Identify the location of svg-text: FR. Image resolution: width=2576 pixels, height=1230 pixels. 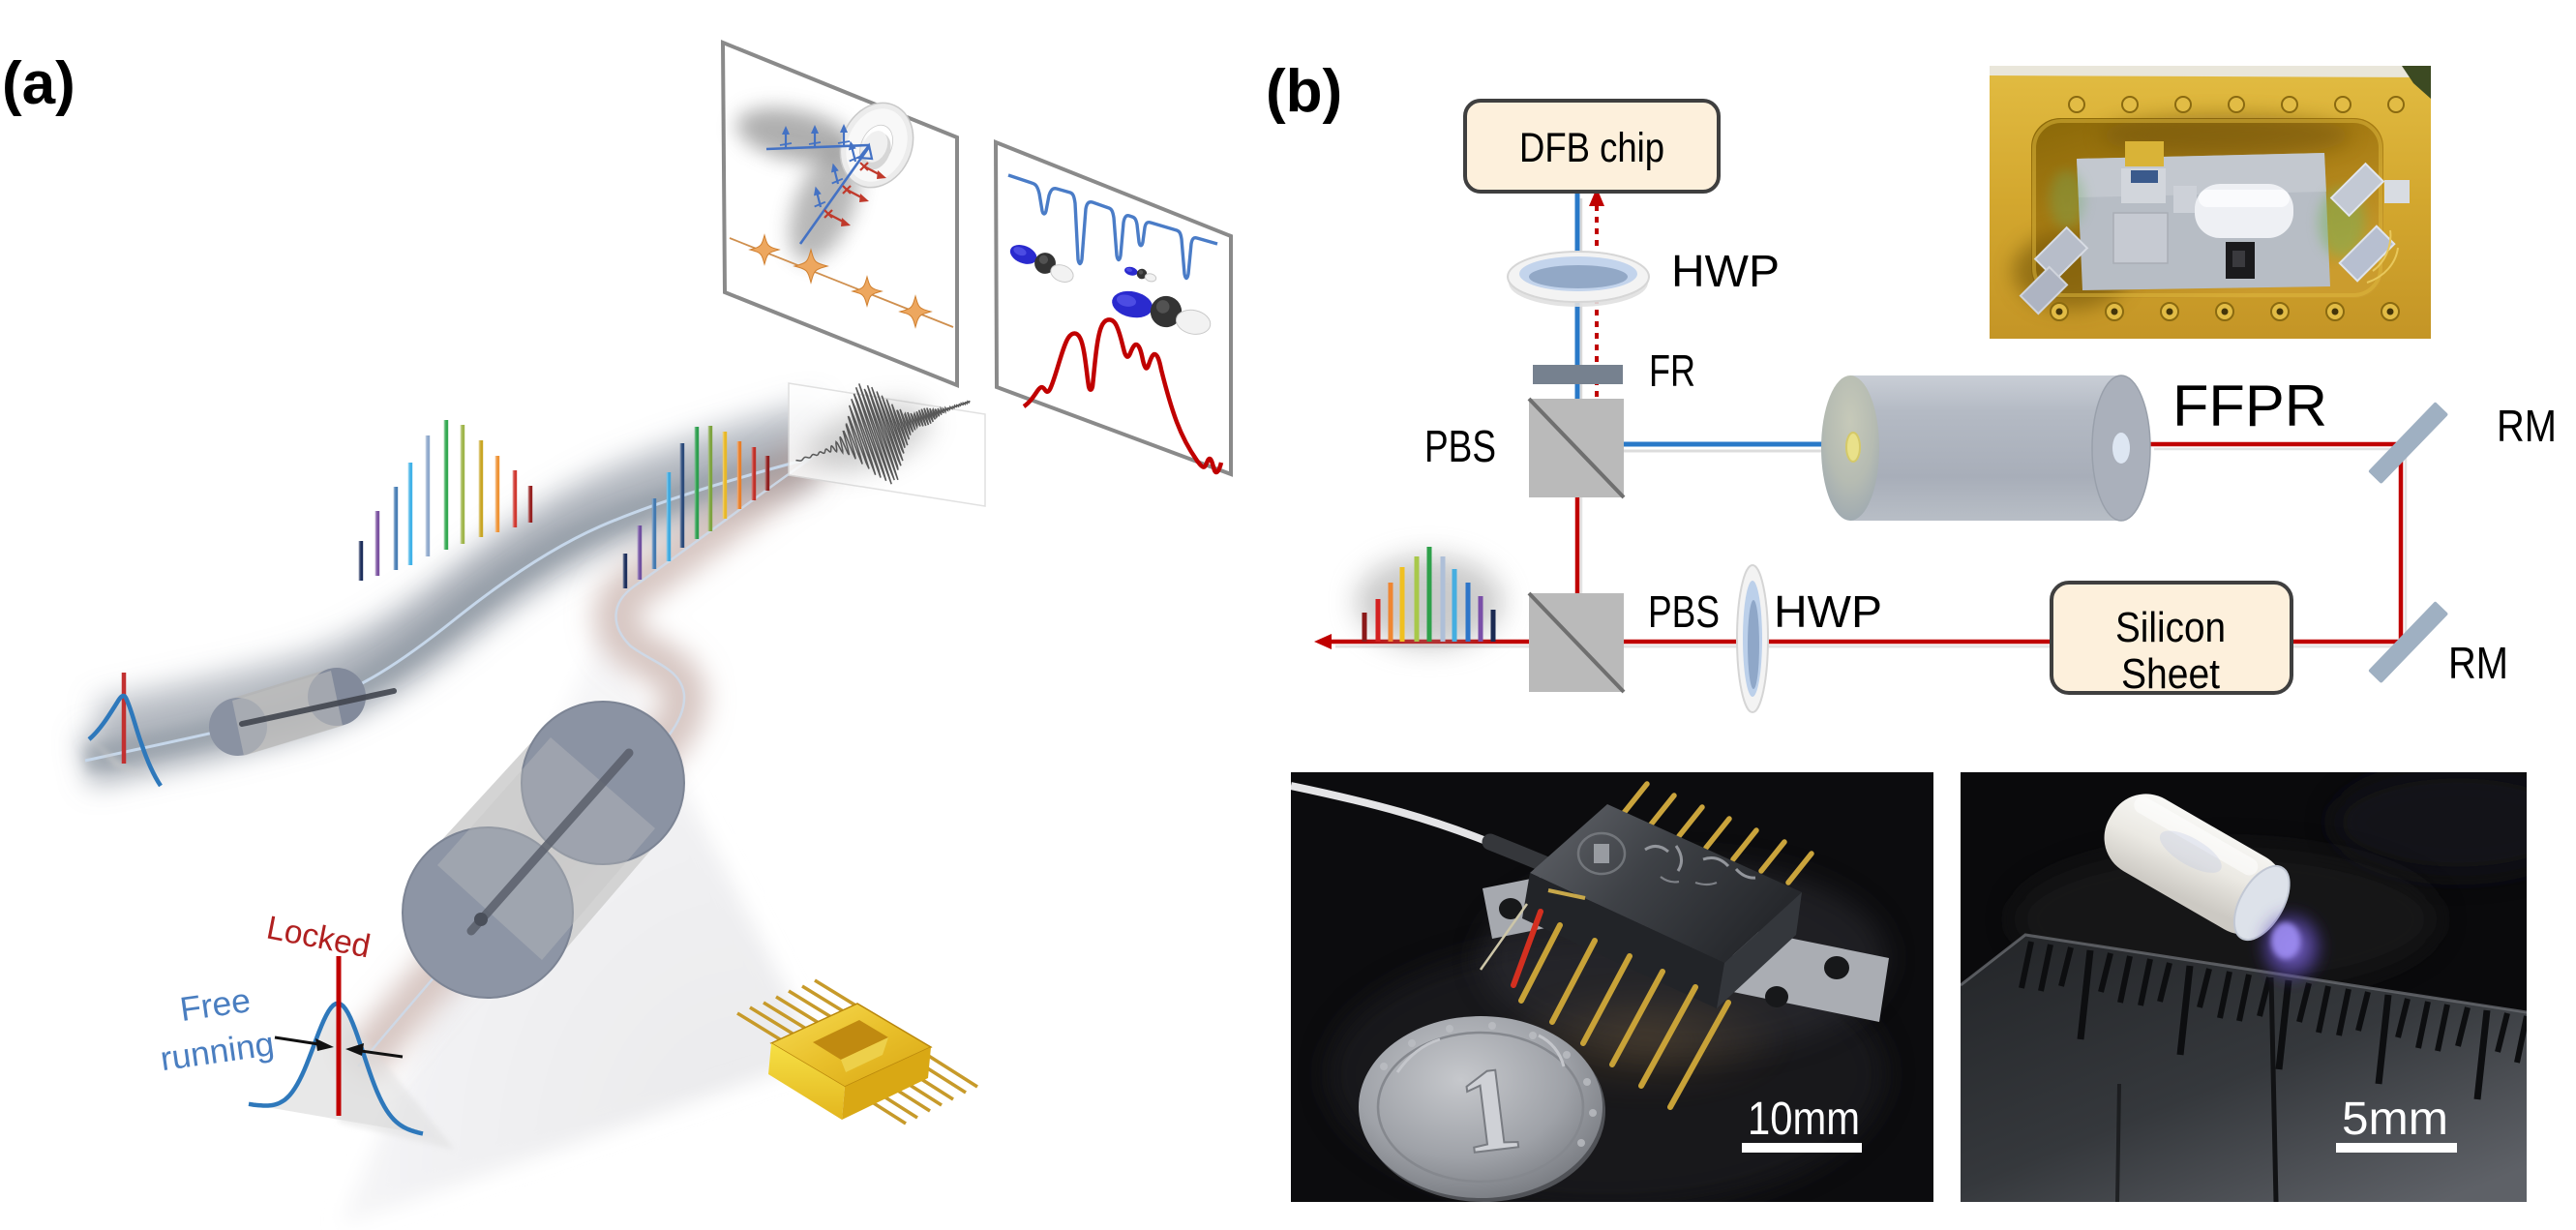
(1672, 371).